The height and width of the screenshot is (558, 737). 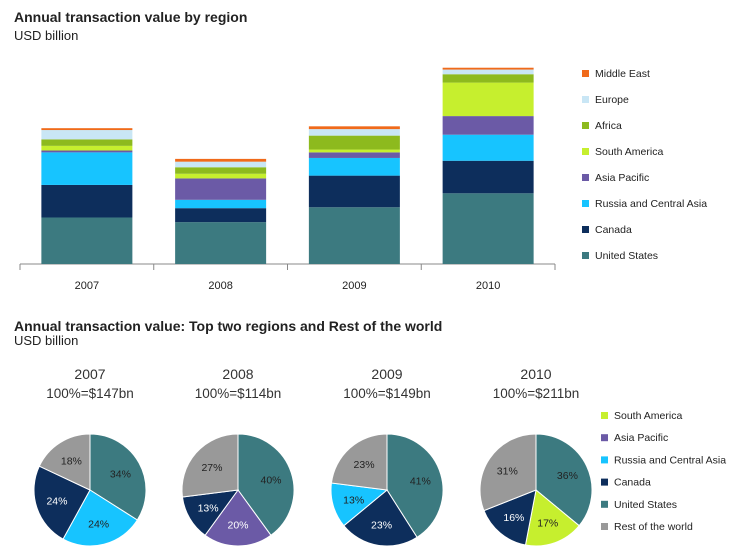 What do you see at coordinates (585, 255) in the screenshot?
I see `legend-swatch-united-states` at bounding box center [585, 255].